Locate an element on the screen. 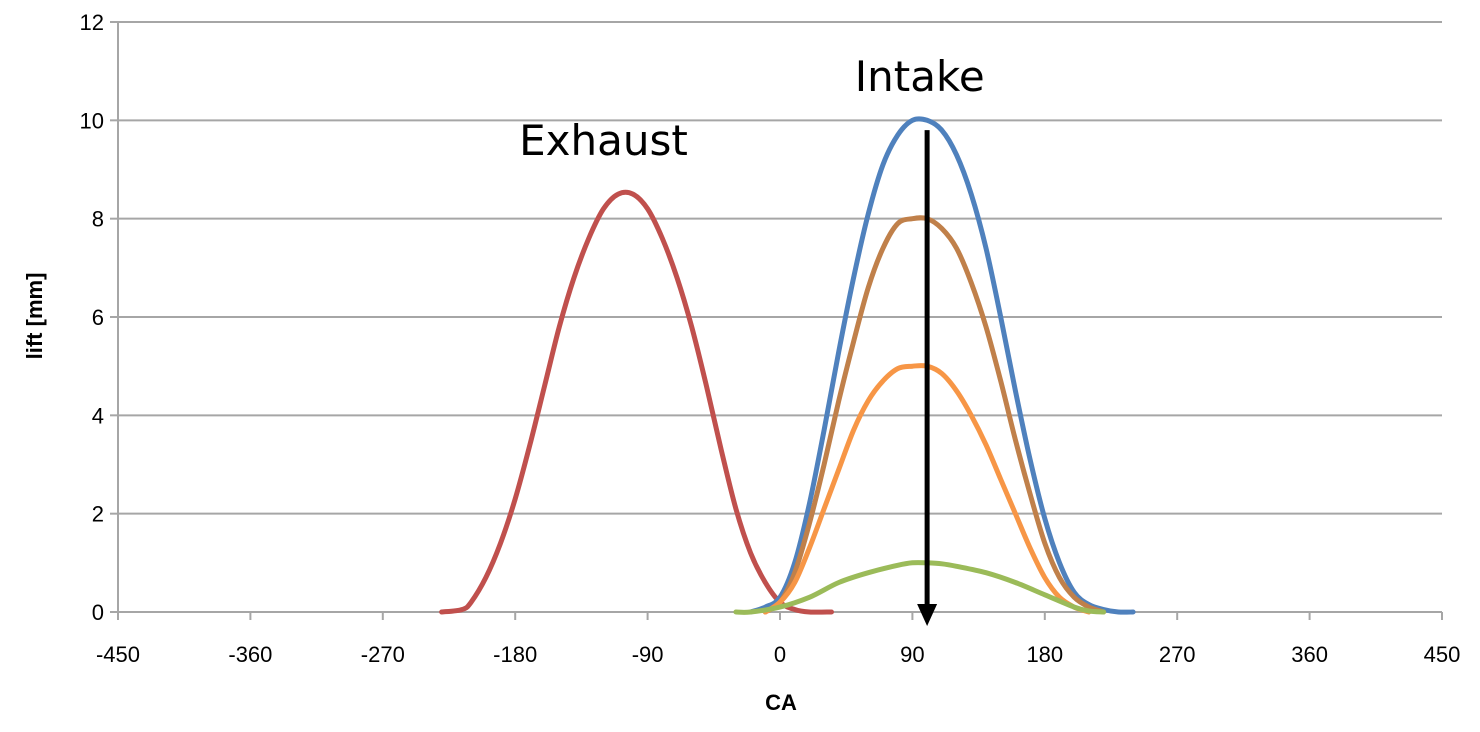  x-tick-label: 360 is located at coordinates (1309, 654).